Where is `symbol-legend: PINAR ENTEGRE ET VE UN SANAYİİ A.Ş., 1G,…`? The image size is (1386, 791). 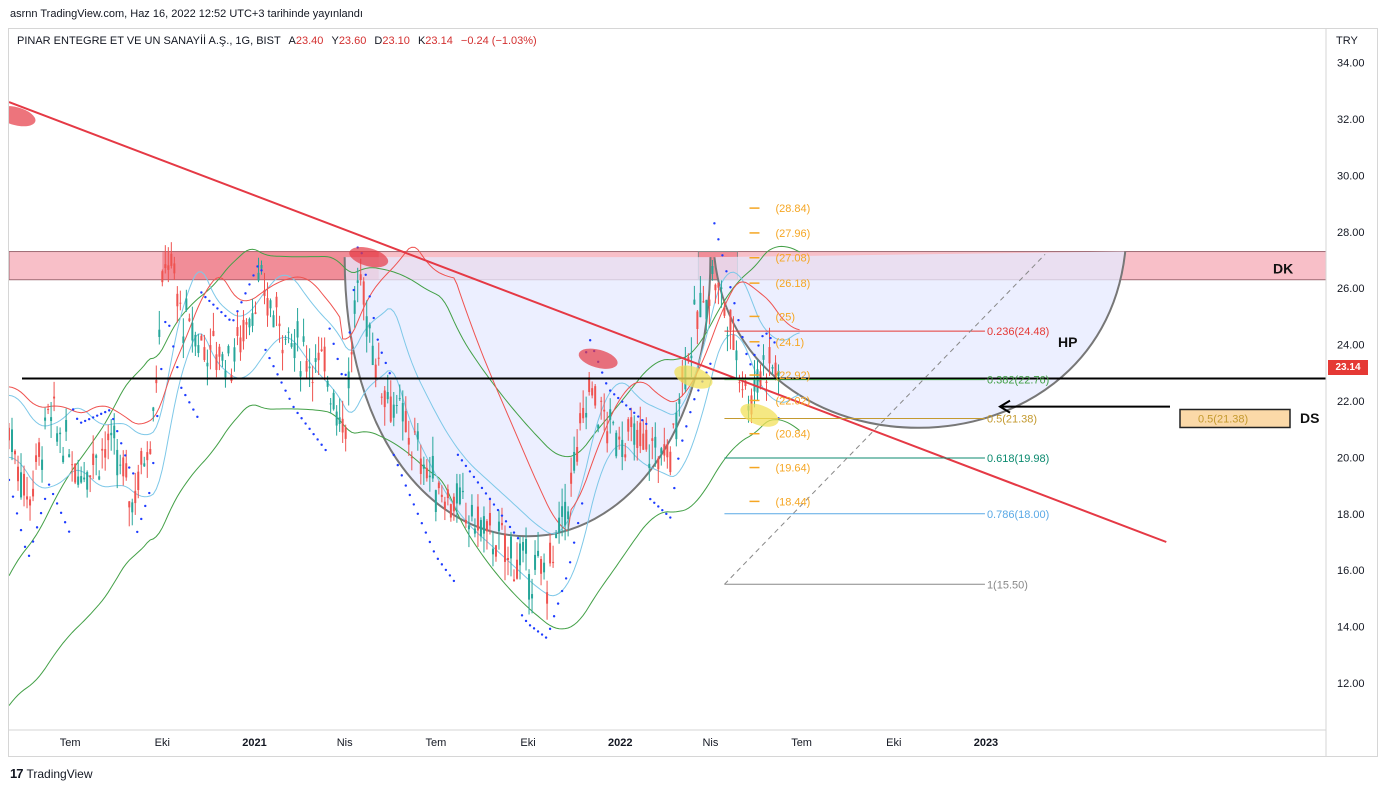 symbol-legend: PINAR ENTEGRE ET VE UN SANAYİİ A.Ş., 1G,… is located at coordinates (277, 41).